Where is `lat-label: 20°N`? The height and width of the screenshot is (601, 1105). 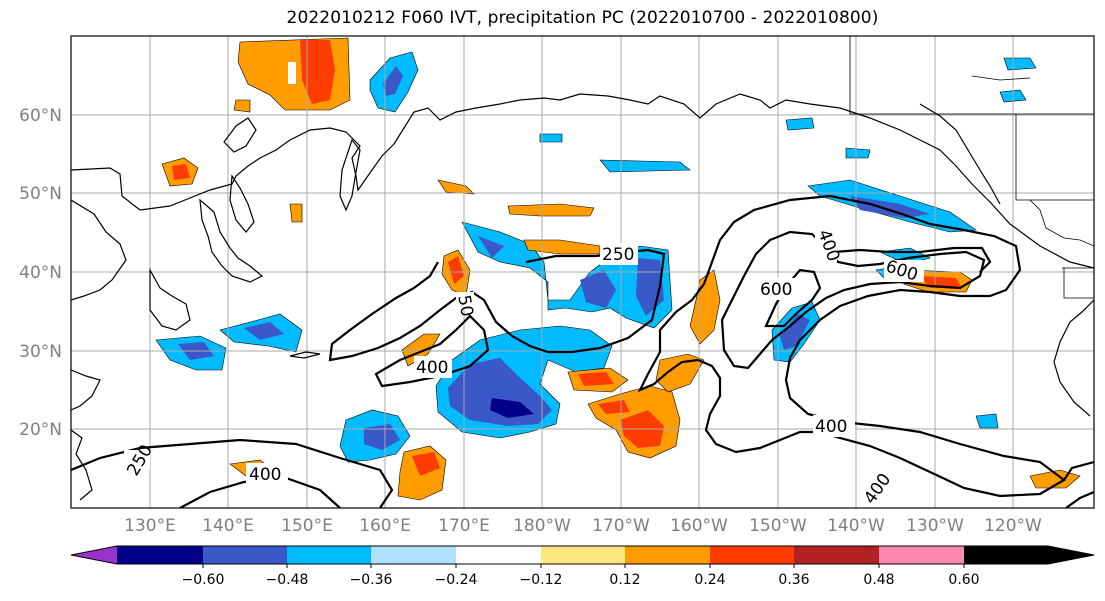 lat-label: 20°N is located at coordinates (40, 430).